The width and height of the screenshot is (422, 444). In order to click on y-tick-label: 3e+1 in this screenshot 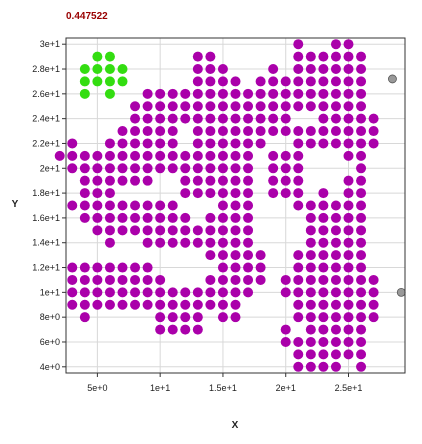, I will do `click(50, 44)`.